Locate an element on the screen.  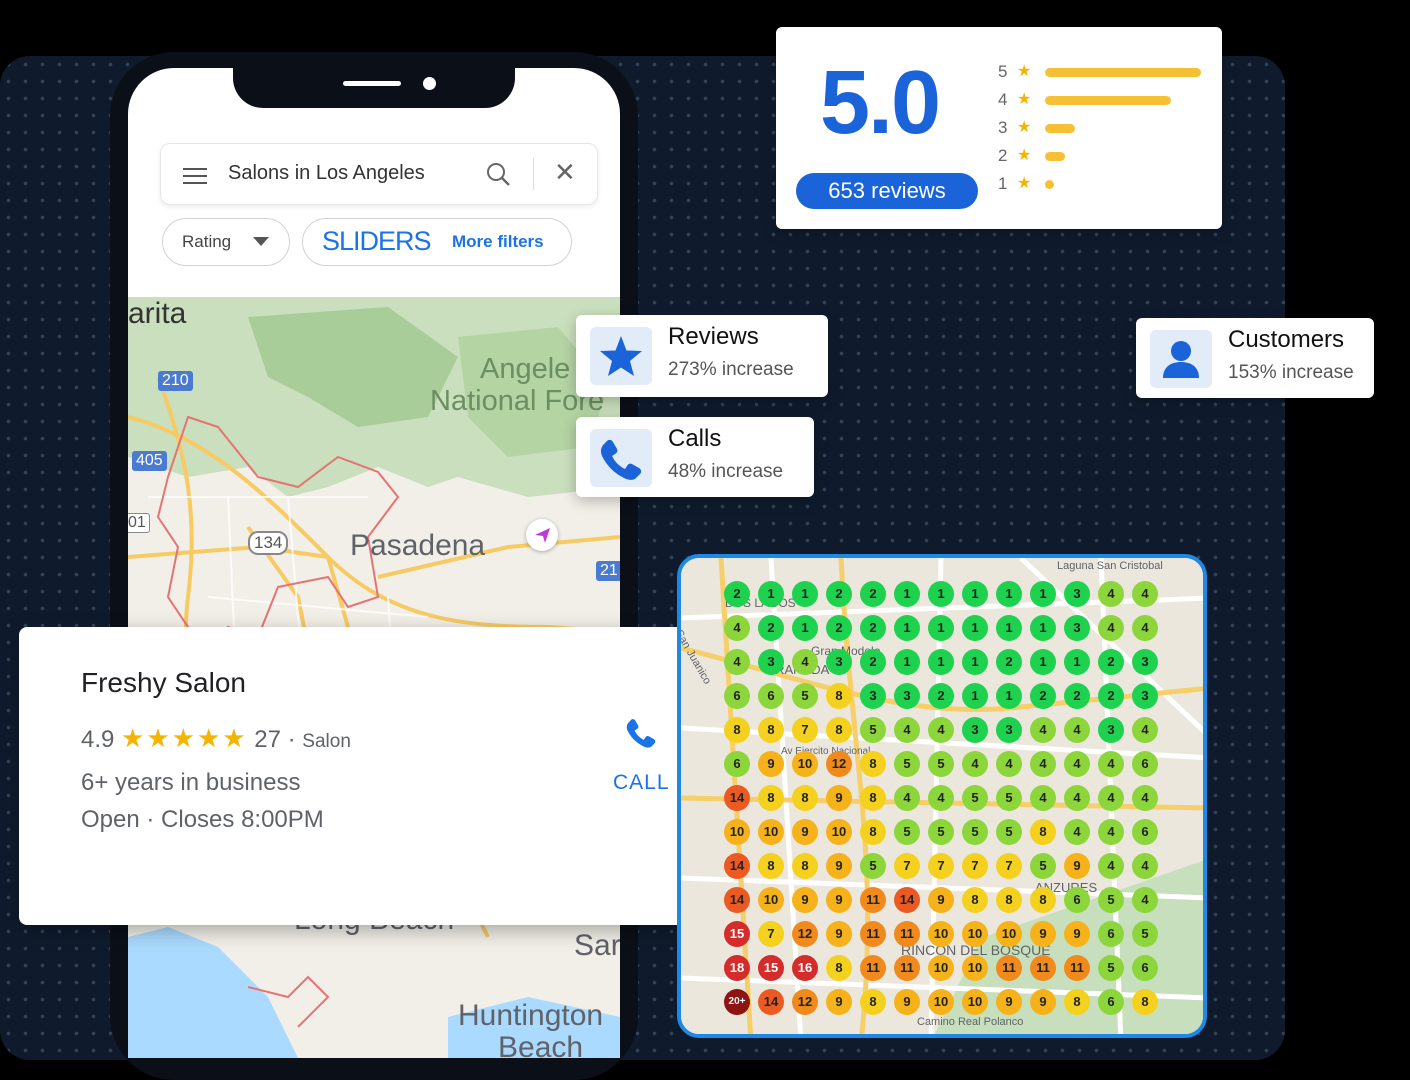
search-input: Salons in Los Angeles is located at coordinates (326, 173).